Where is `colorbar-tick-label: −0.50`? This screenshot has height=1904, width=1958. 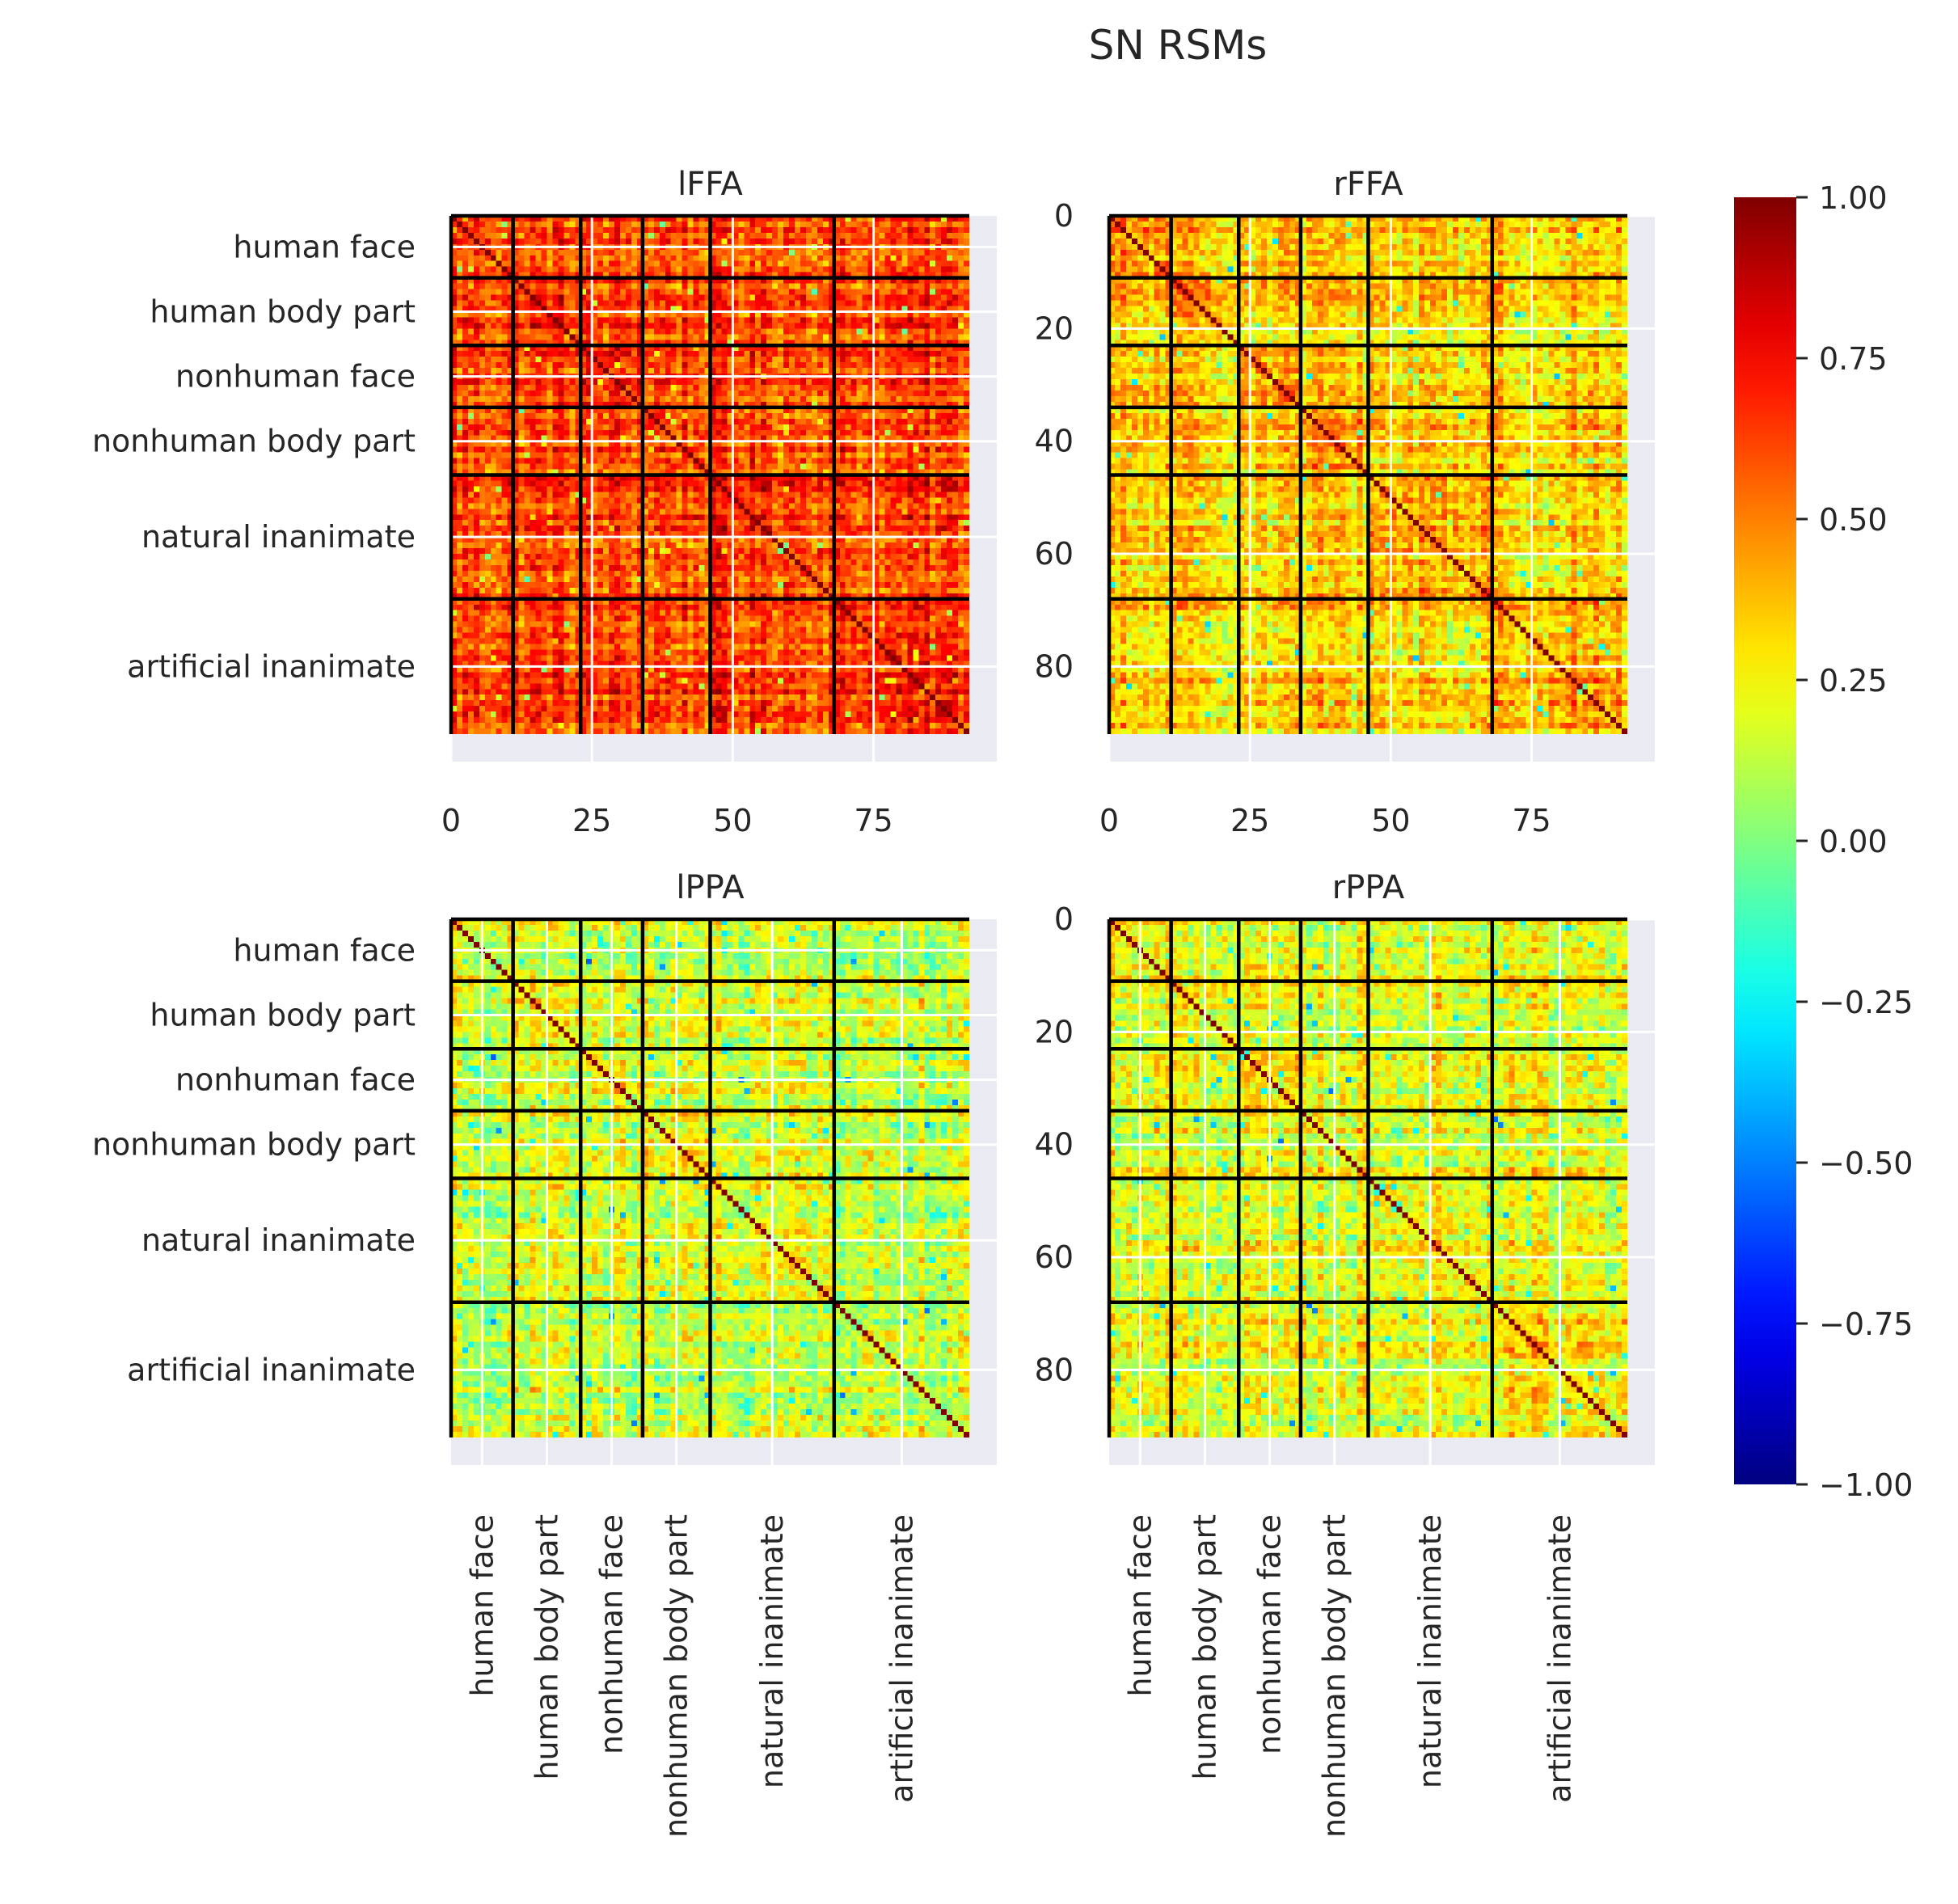 colorbar-tick-label: −0.50 is located at coordinates (1866, 1164).